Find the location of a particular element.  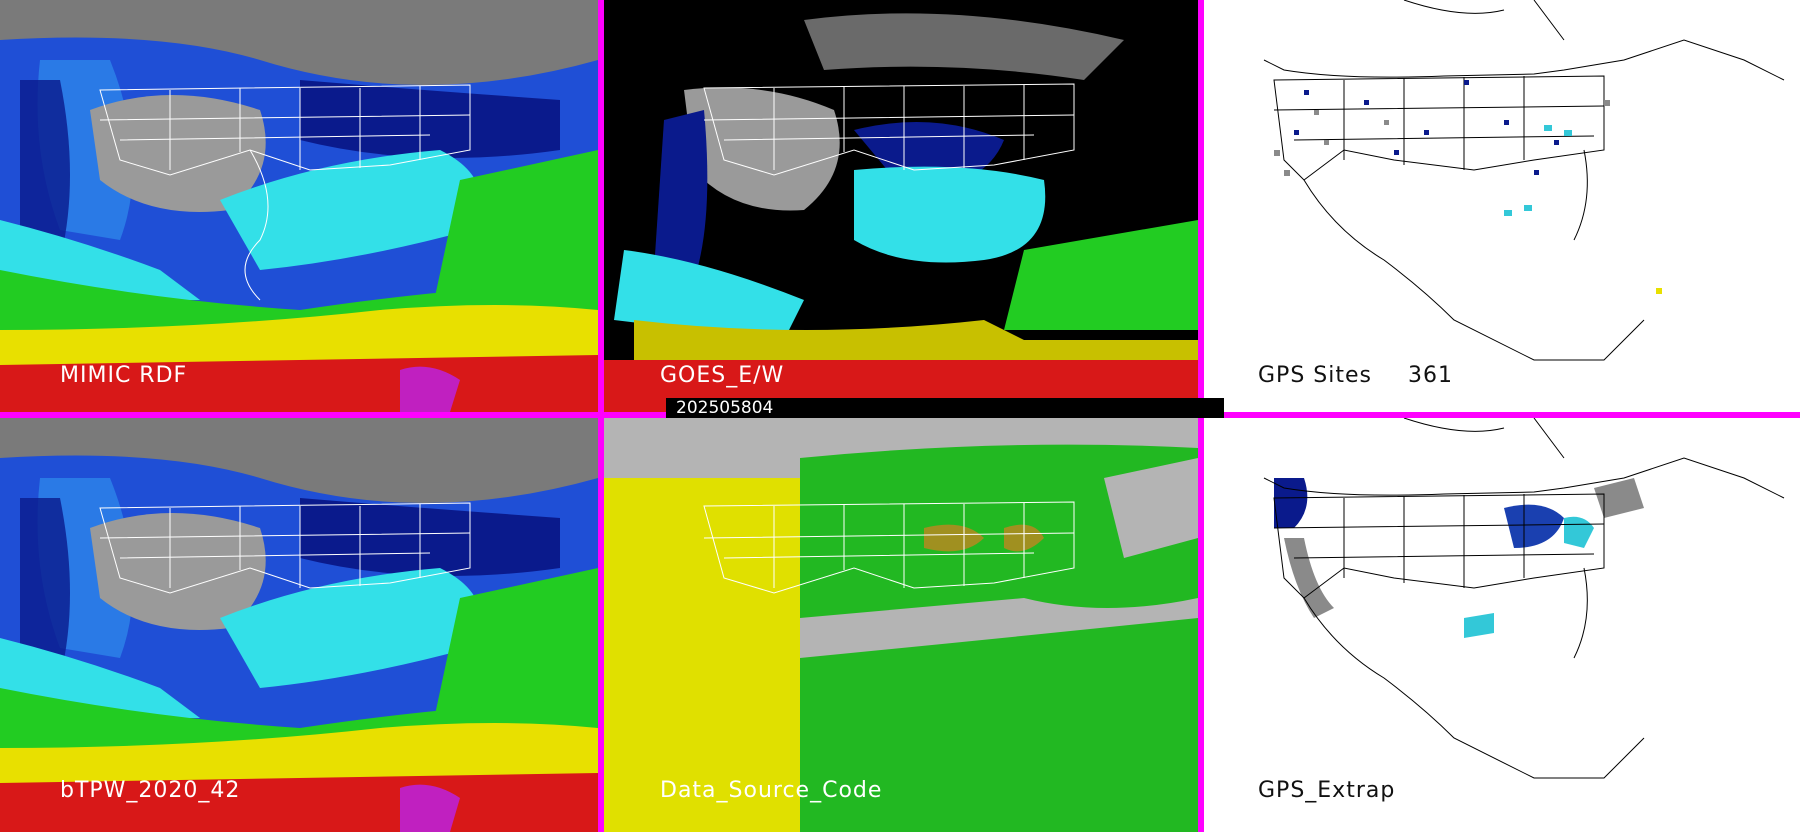

panel-label: GPS Sites 361 is located at coordinates (1355, 375).